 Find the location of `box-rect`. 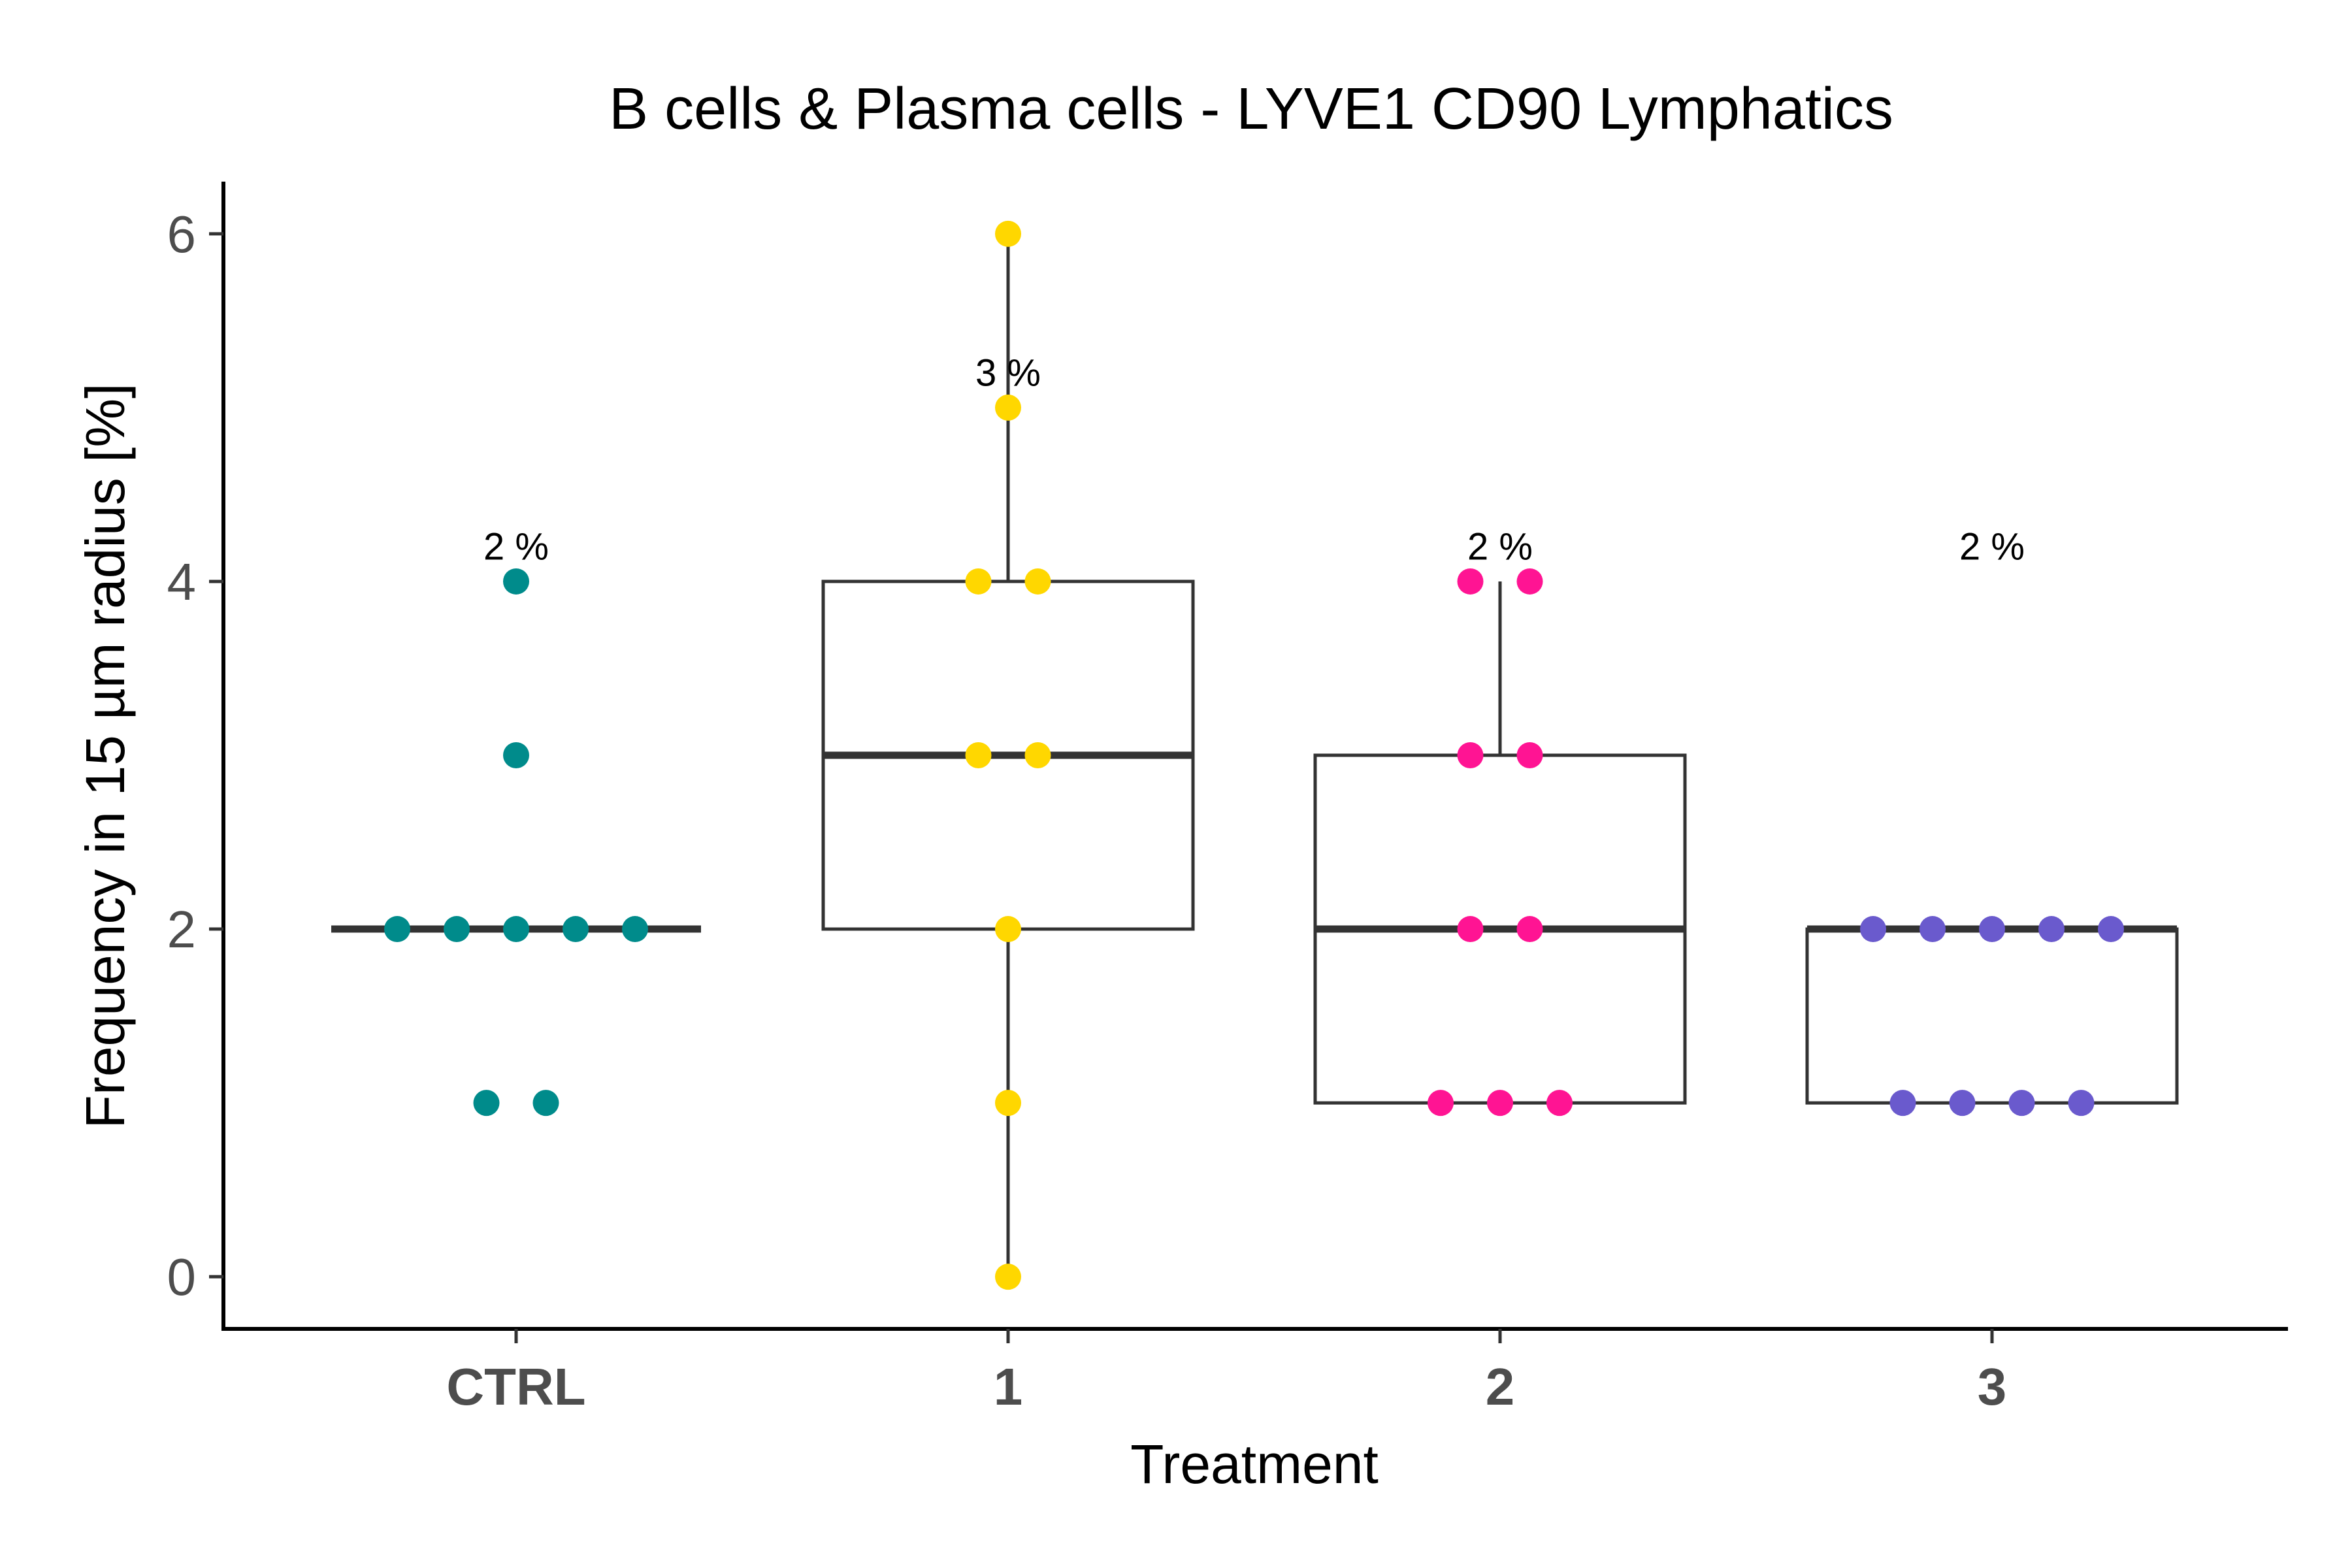

box-rect is located at coordinates (1992, 1016).